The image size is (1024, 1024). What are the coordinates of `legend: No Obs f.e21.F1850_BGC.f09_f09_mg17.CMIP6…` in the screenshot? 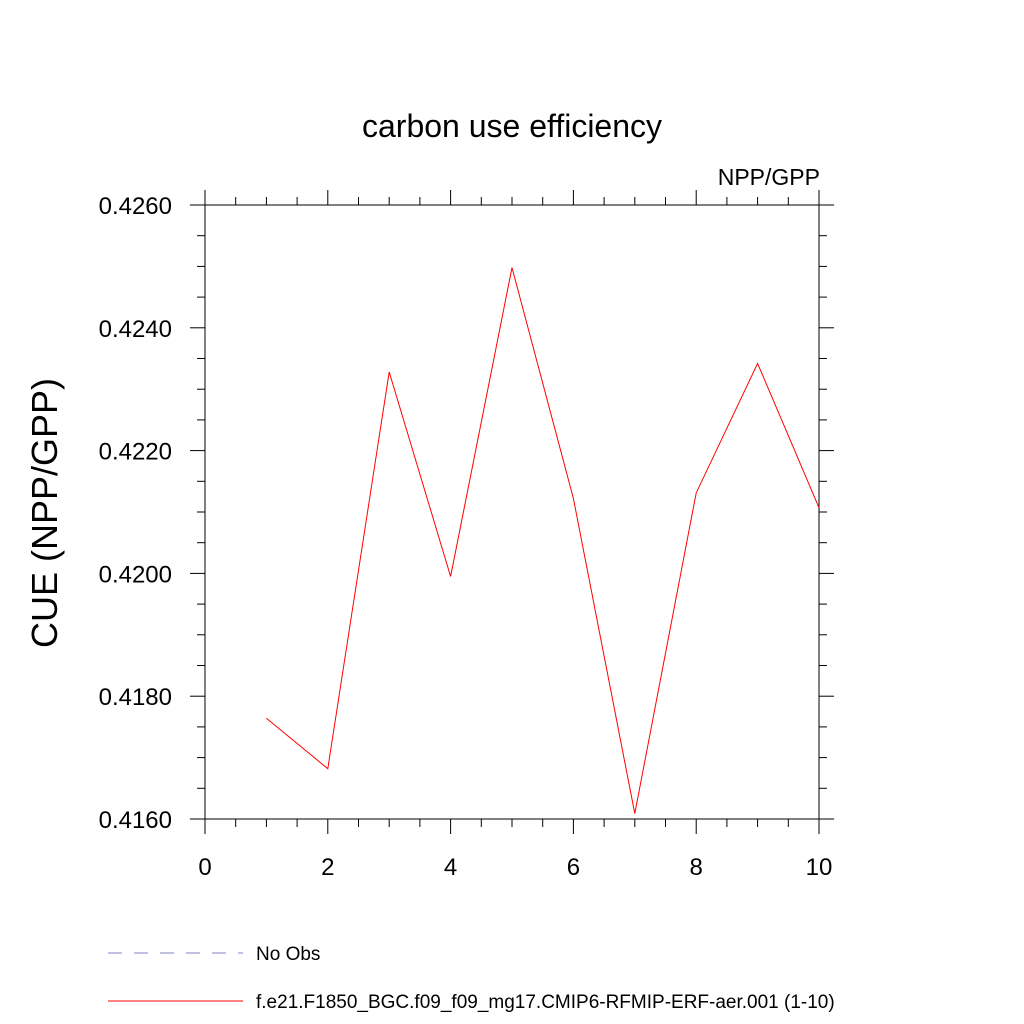 It's located at (471, 978).